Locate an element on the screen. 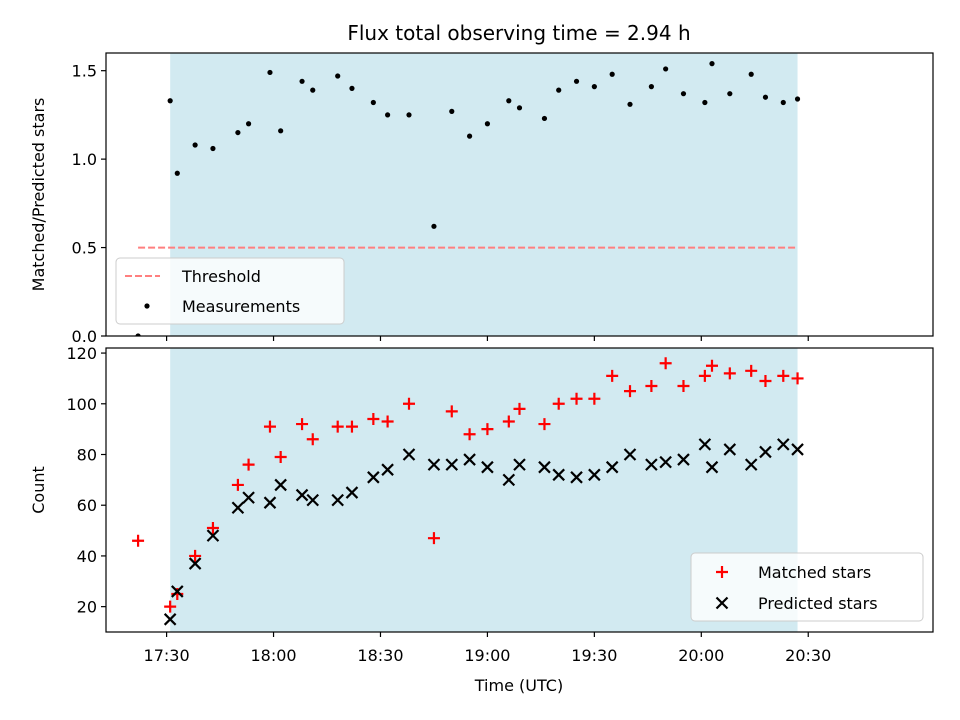 The width and height of the screenshot is (960, 720). legend-predicted-swatch is located at coordinates (722, 603).